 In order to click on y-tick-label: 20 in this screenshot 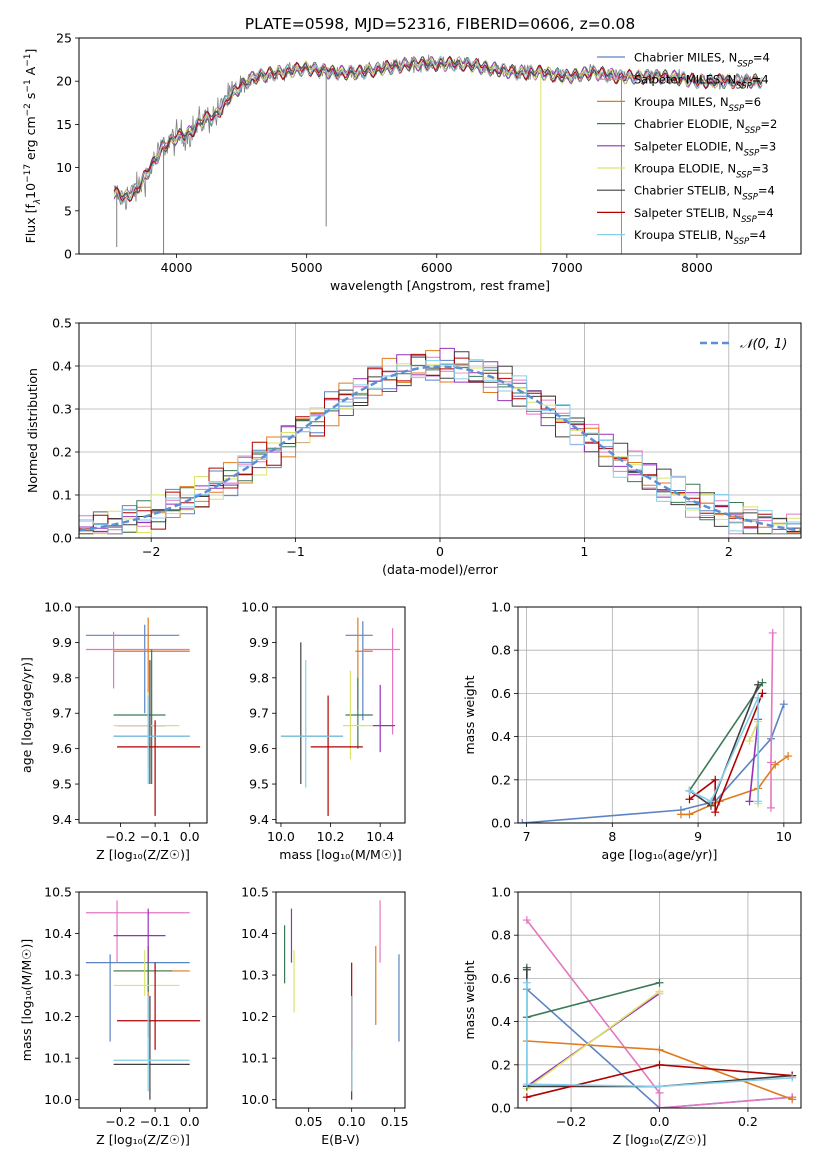, I will do `click(64, 81)`.